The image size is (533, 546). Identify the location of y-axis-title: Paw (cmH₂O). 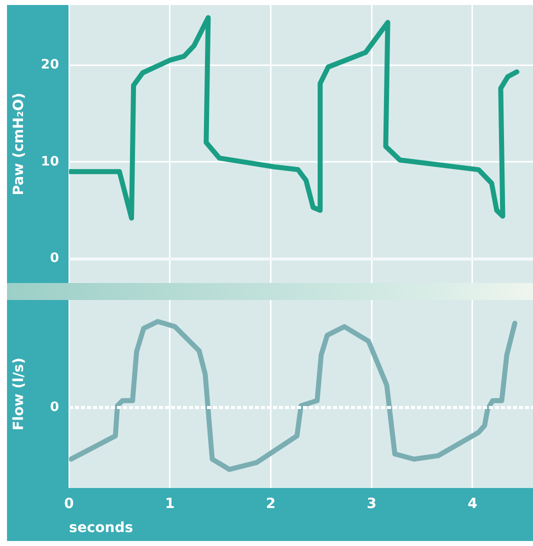
(19, 144).